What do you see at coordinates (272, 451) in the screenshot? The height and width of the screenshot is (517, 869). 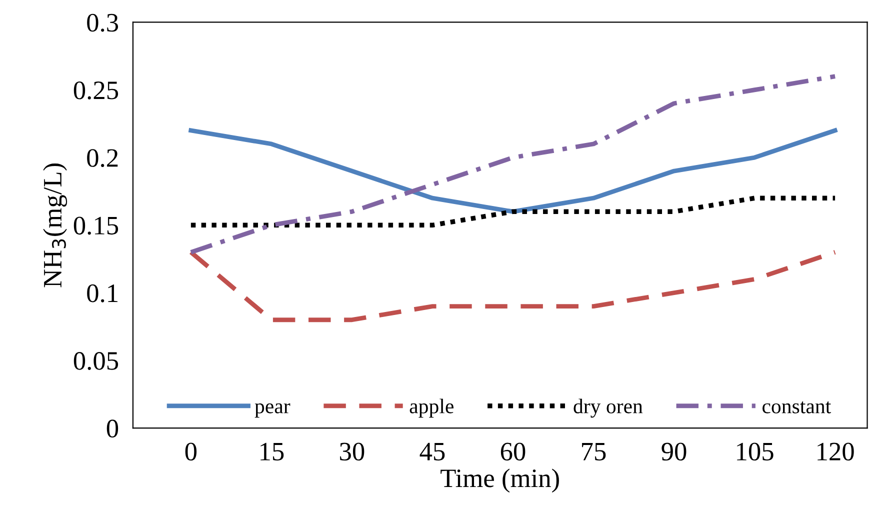 I see `x-tick-label: 15` at bounding box center [272, 451].